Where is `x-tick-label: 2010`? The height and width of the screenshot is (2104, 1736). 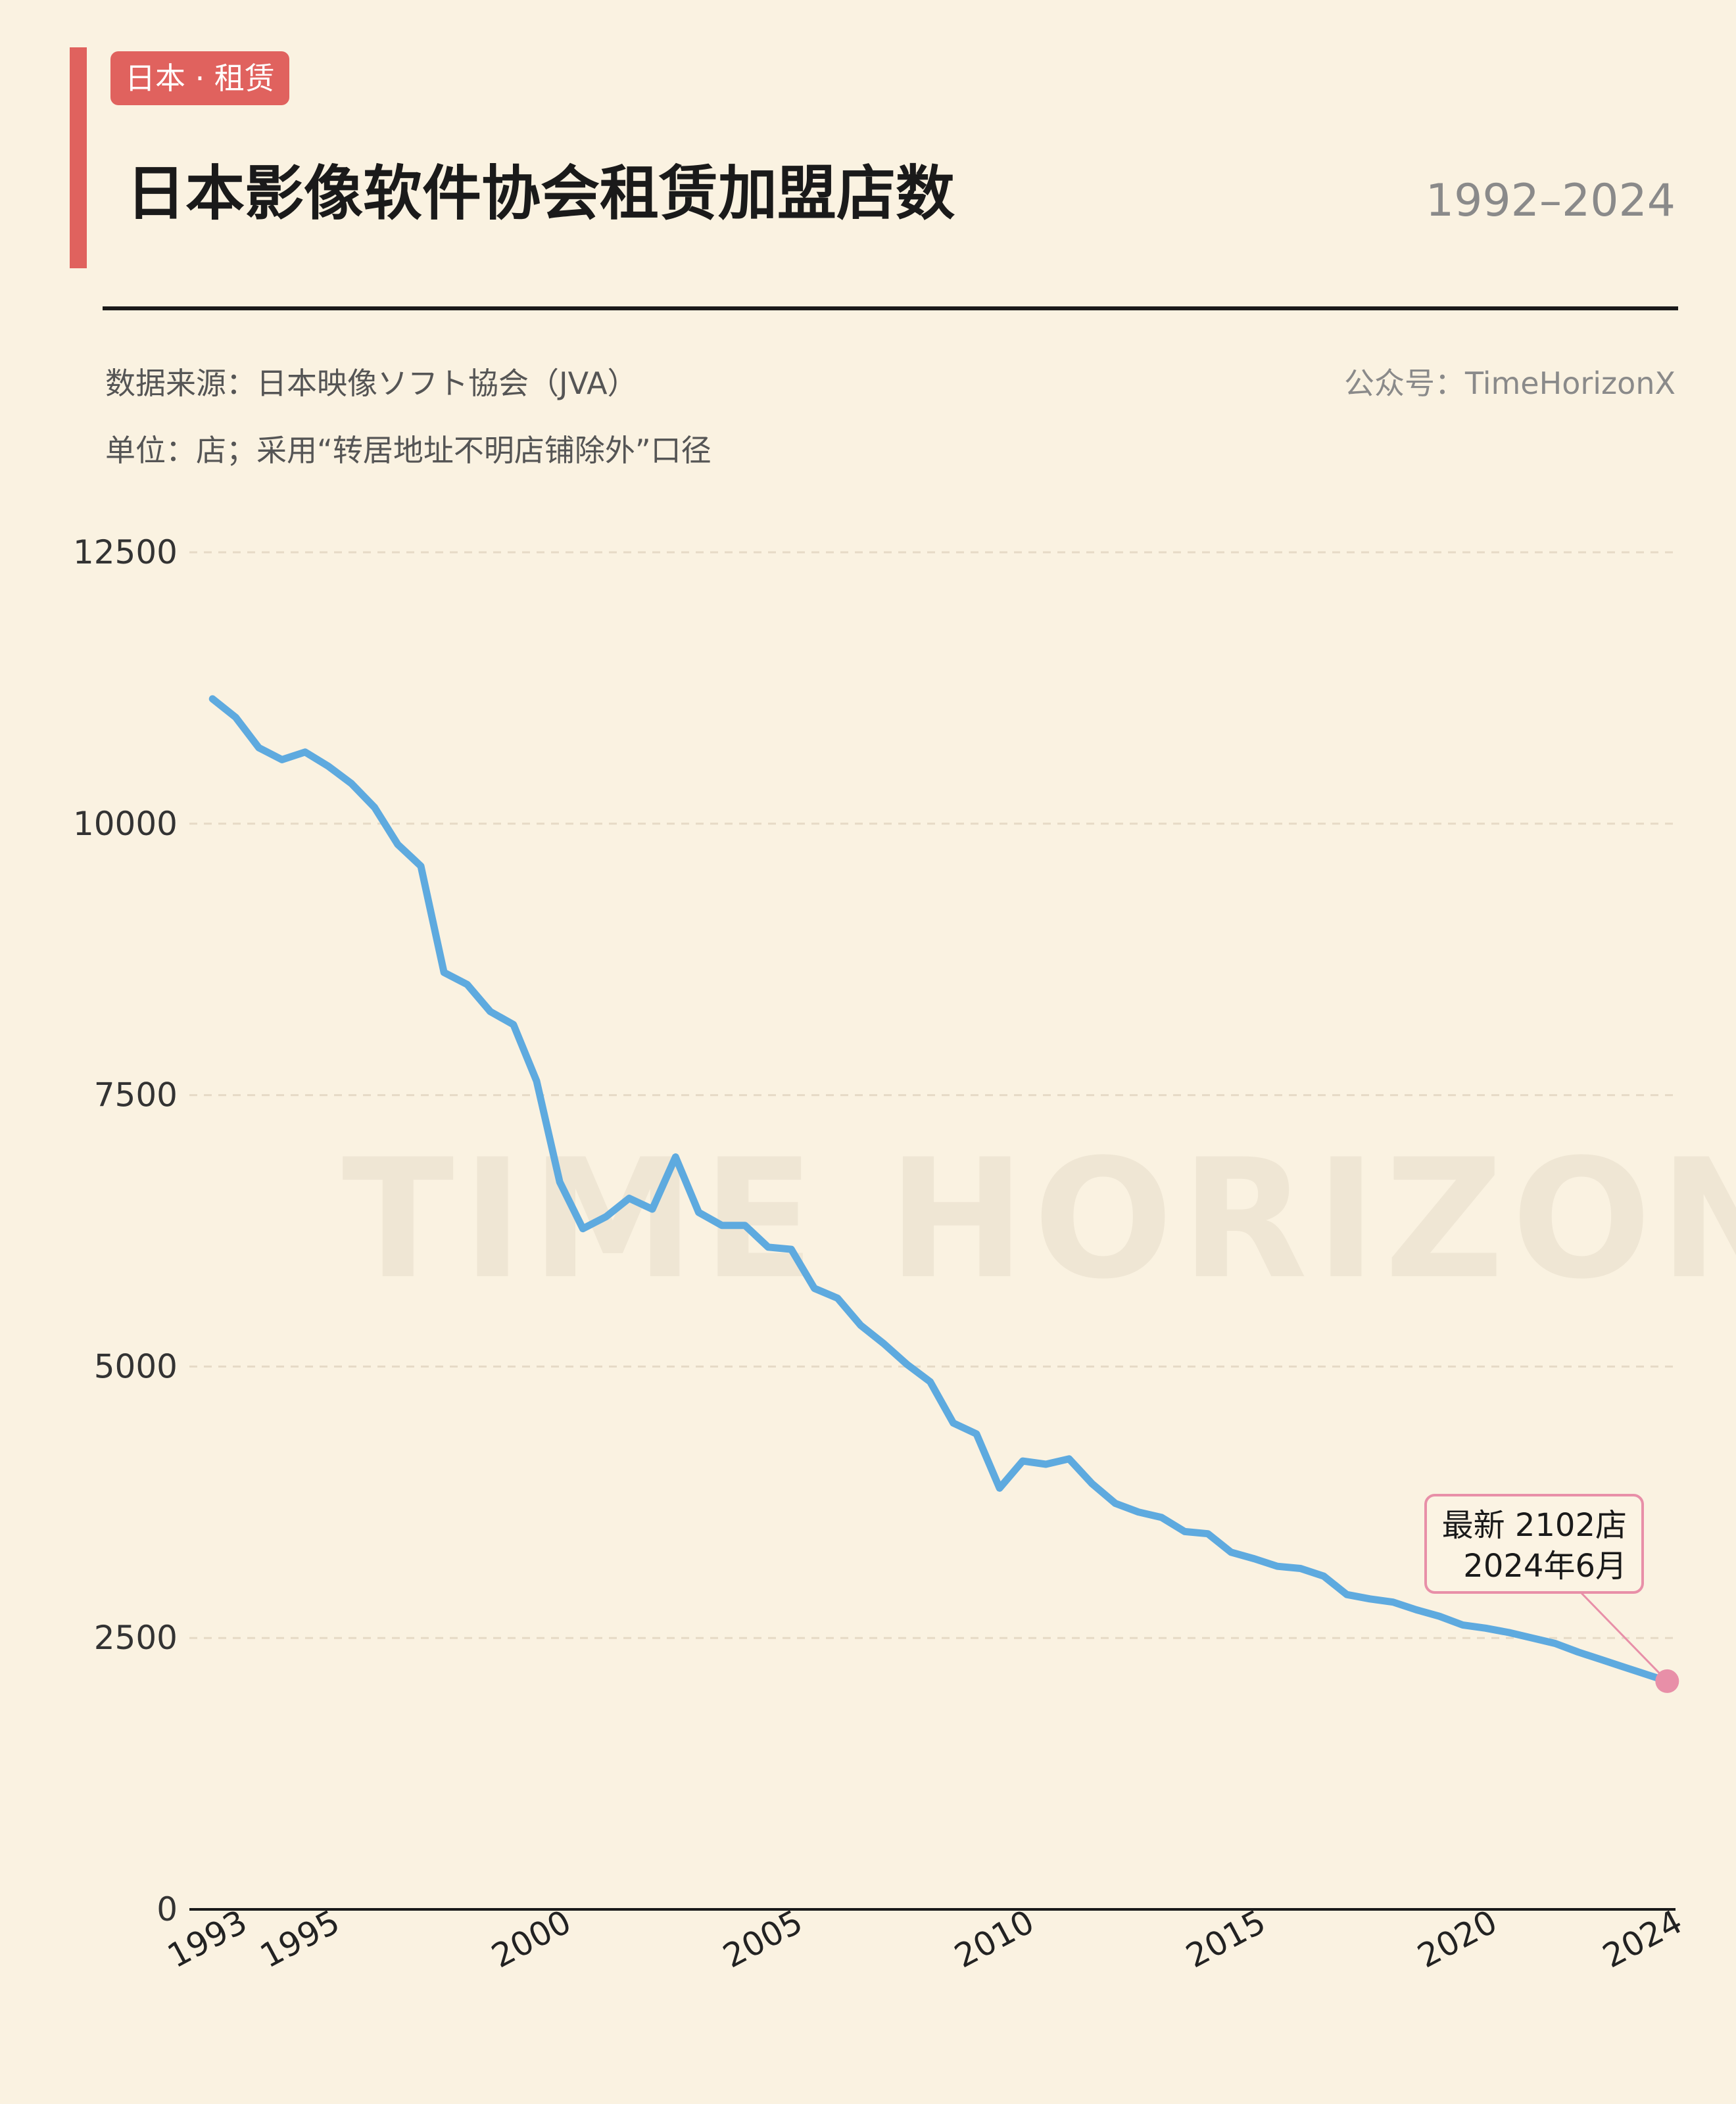
x-tick-label: 2010 is located at coordinates (994, 1939).